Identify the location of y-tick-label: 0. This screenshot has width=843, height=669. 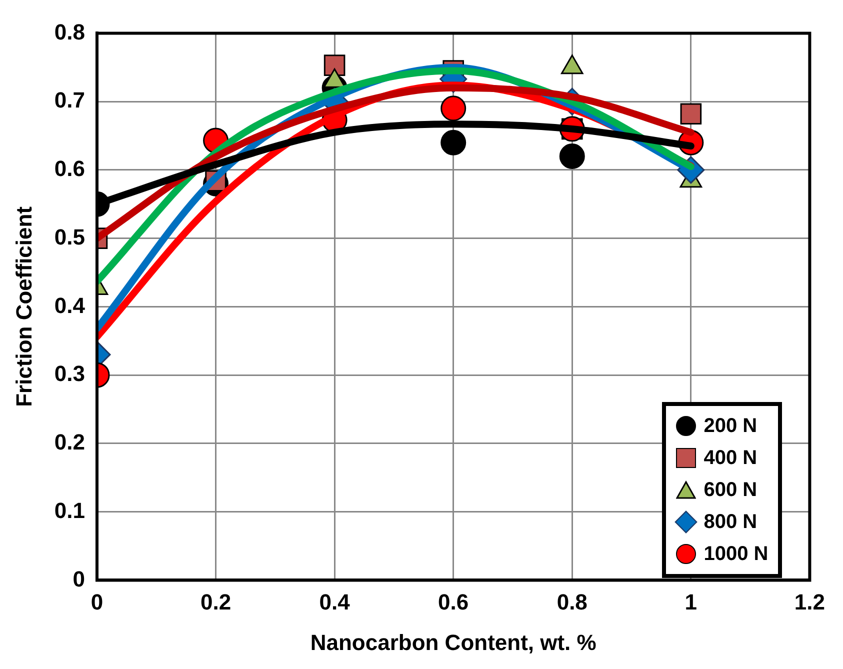
(78, 579).